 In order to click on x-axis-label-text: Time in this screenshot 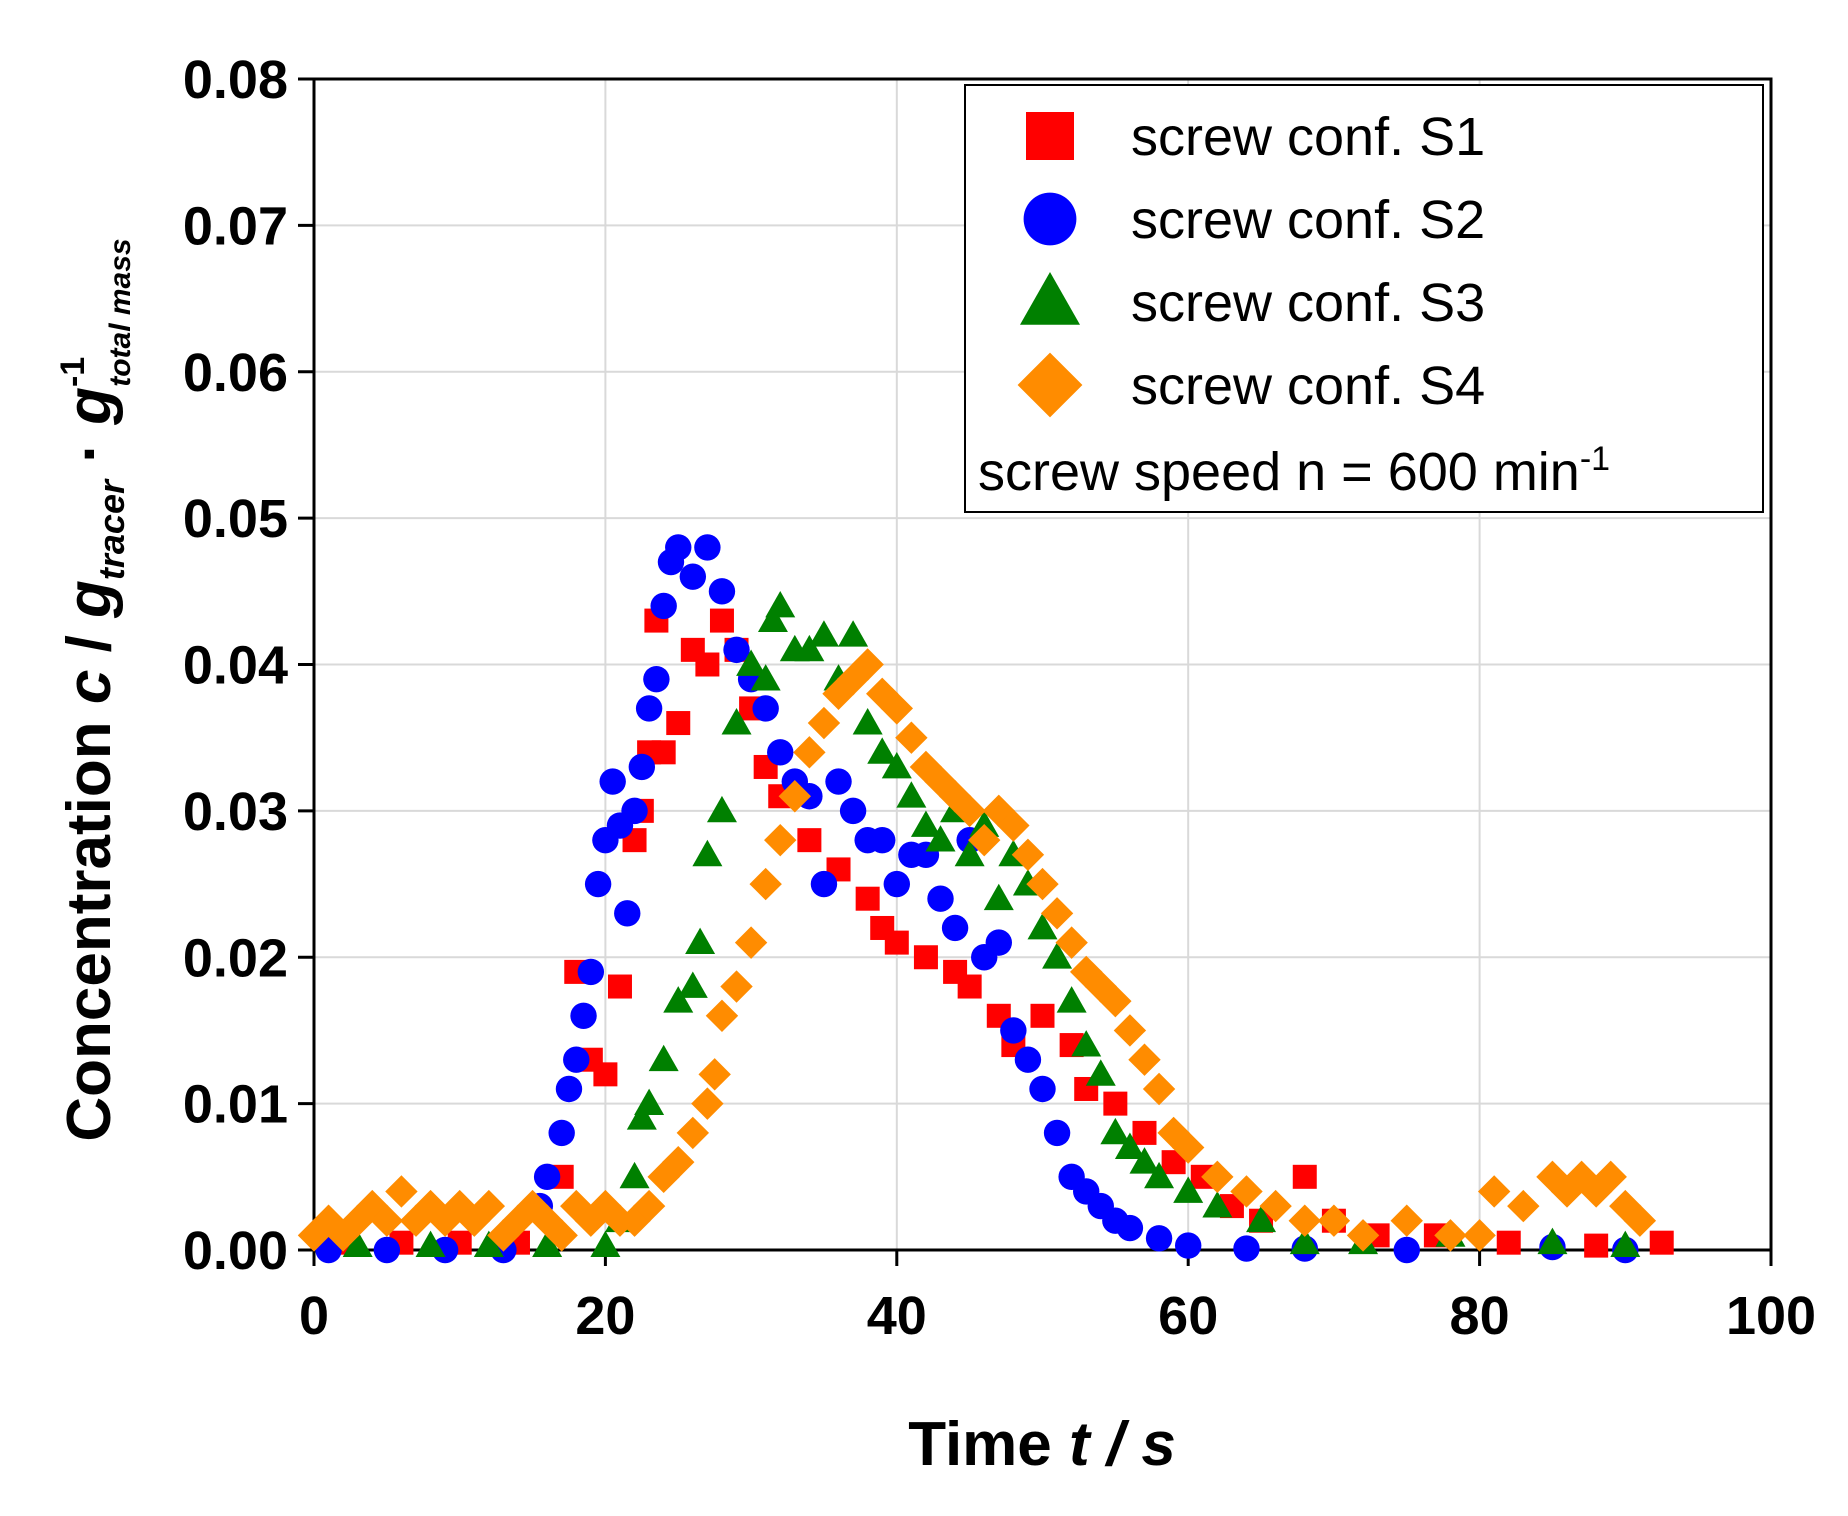, I will do `click(988, 1444)`.